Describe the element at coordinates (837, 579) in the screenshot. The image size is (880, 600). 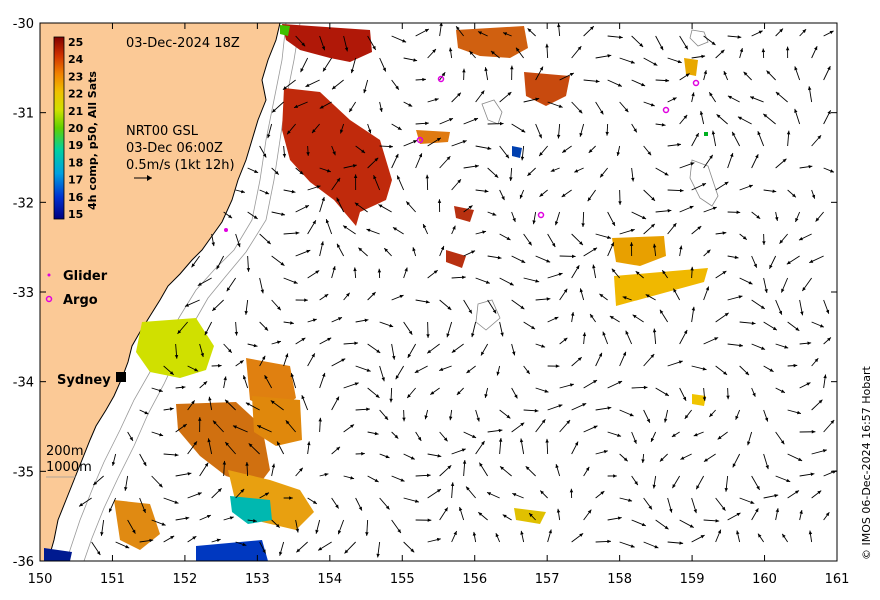
I see `x-tick-label: 161` at that location.